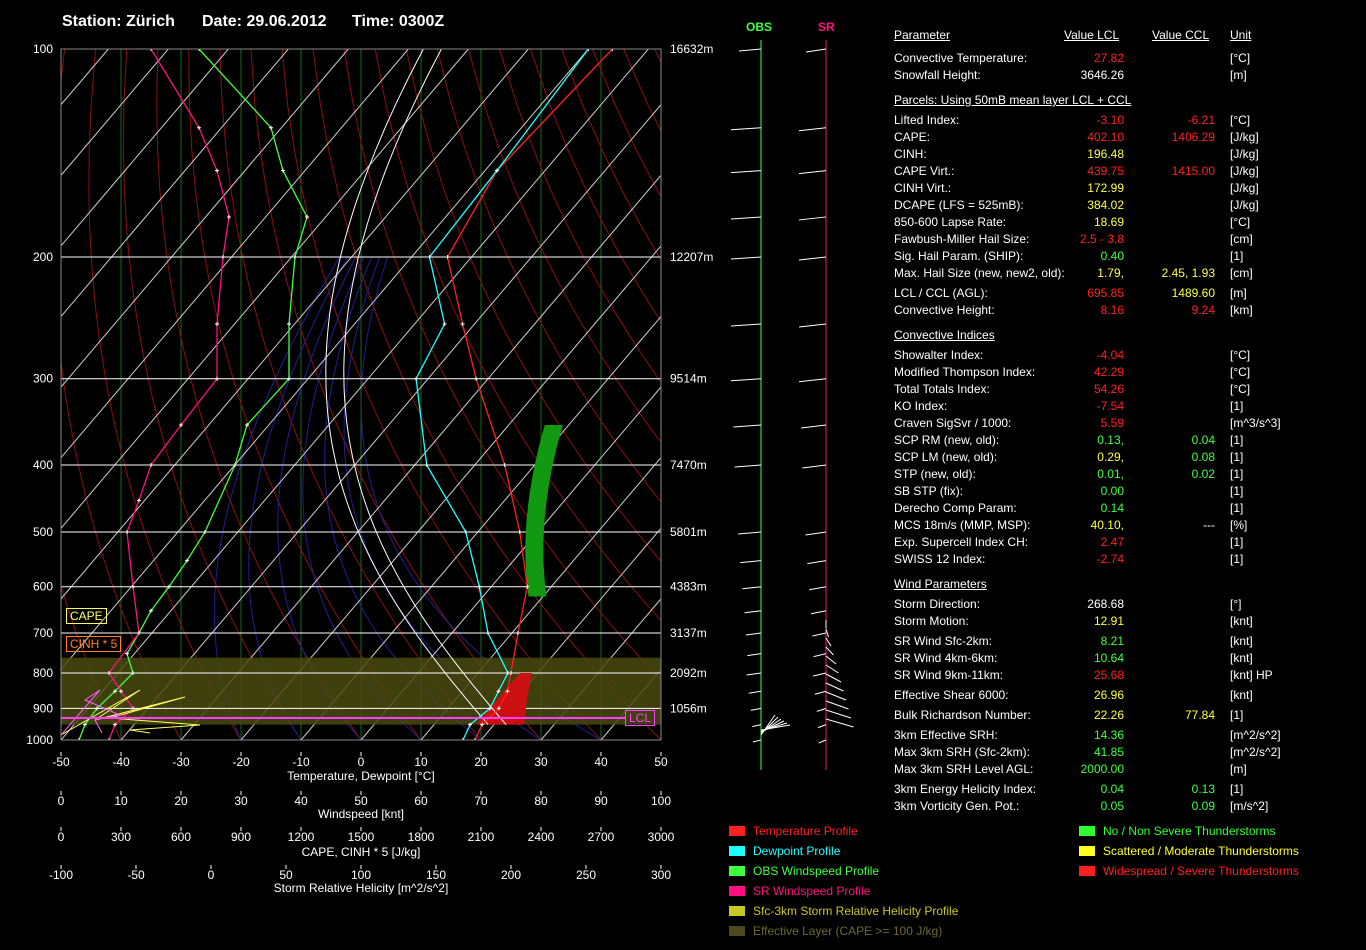 The height and width of the screenshot is (950, 1366). I want to click on param-name: Sig. Hail Param. (SHIP):, so click(959, 256).